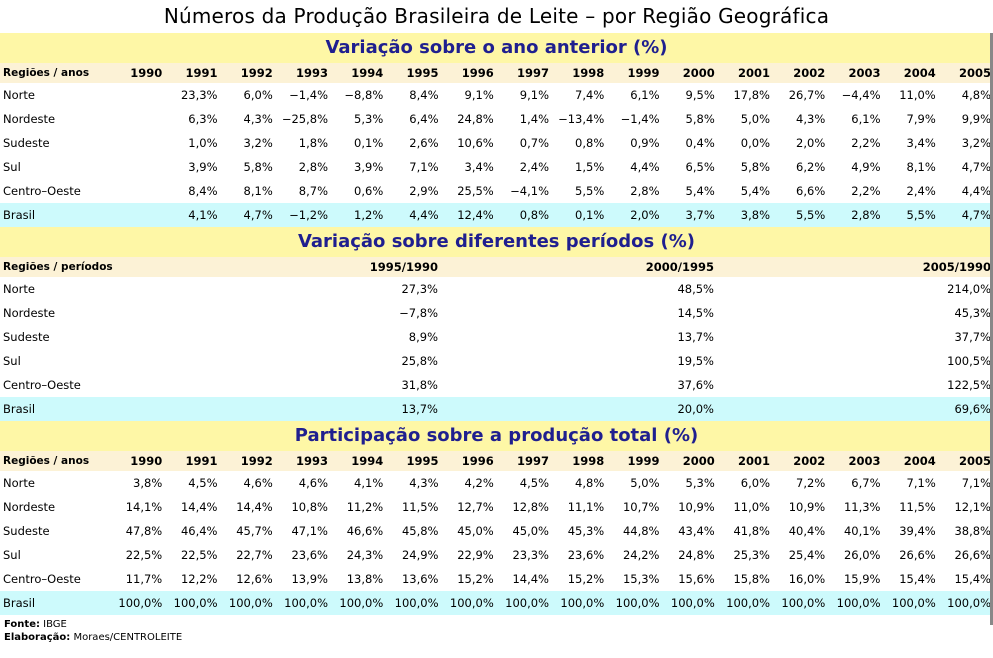 Image resolution: width=993 pixels, height=658 pixels. Describe the element at coordinates (199, 555) in the screenshot. I see `table-cell: 22,5%` at that location.